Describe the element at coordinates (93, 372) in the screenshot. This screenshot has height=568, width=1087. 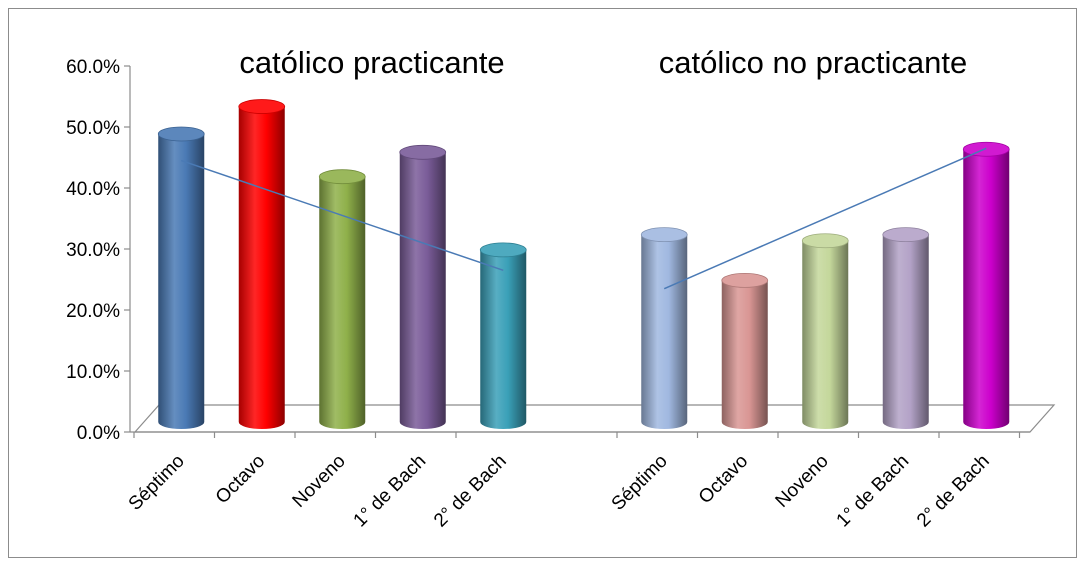
I see `y-tick-label: 10.0%` at that location.